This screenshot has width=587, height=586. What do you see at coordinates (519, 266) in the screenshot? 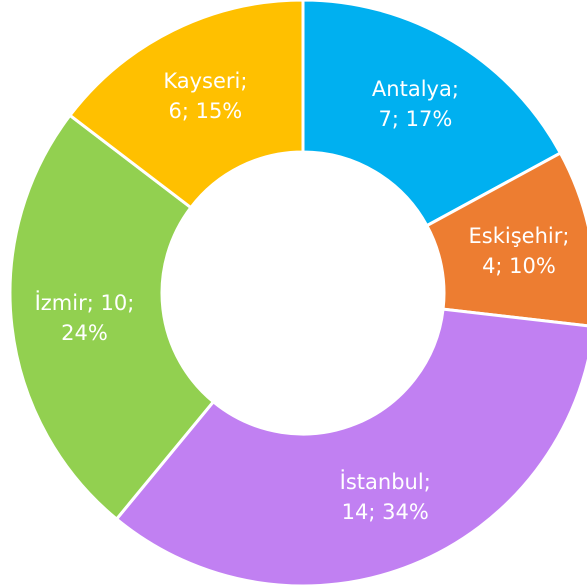
I see `data-label-line: 4; 10%` at bounding box center [519, 266].